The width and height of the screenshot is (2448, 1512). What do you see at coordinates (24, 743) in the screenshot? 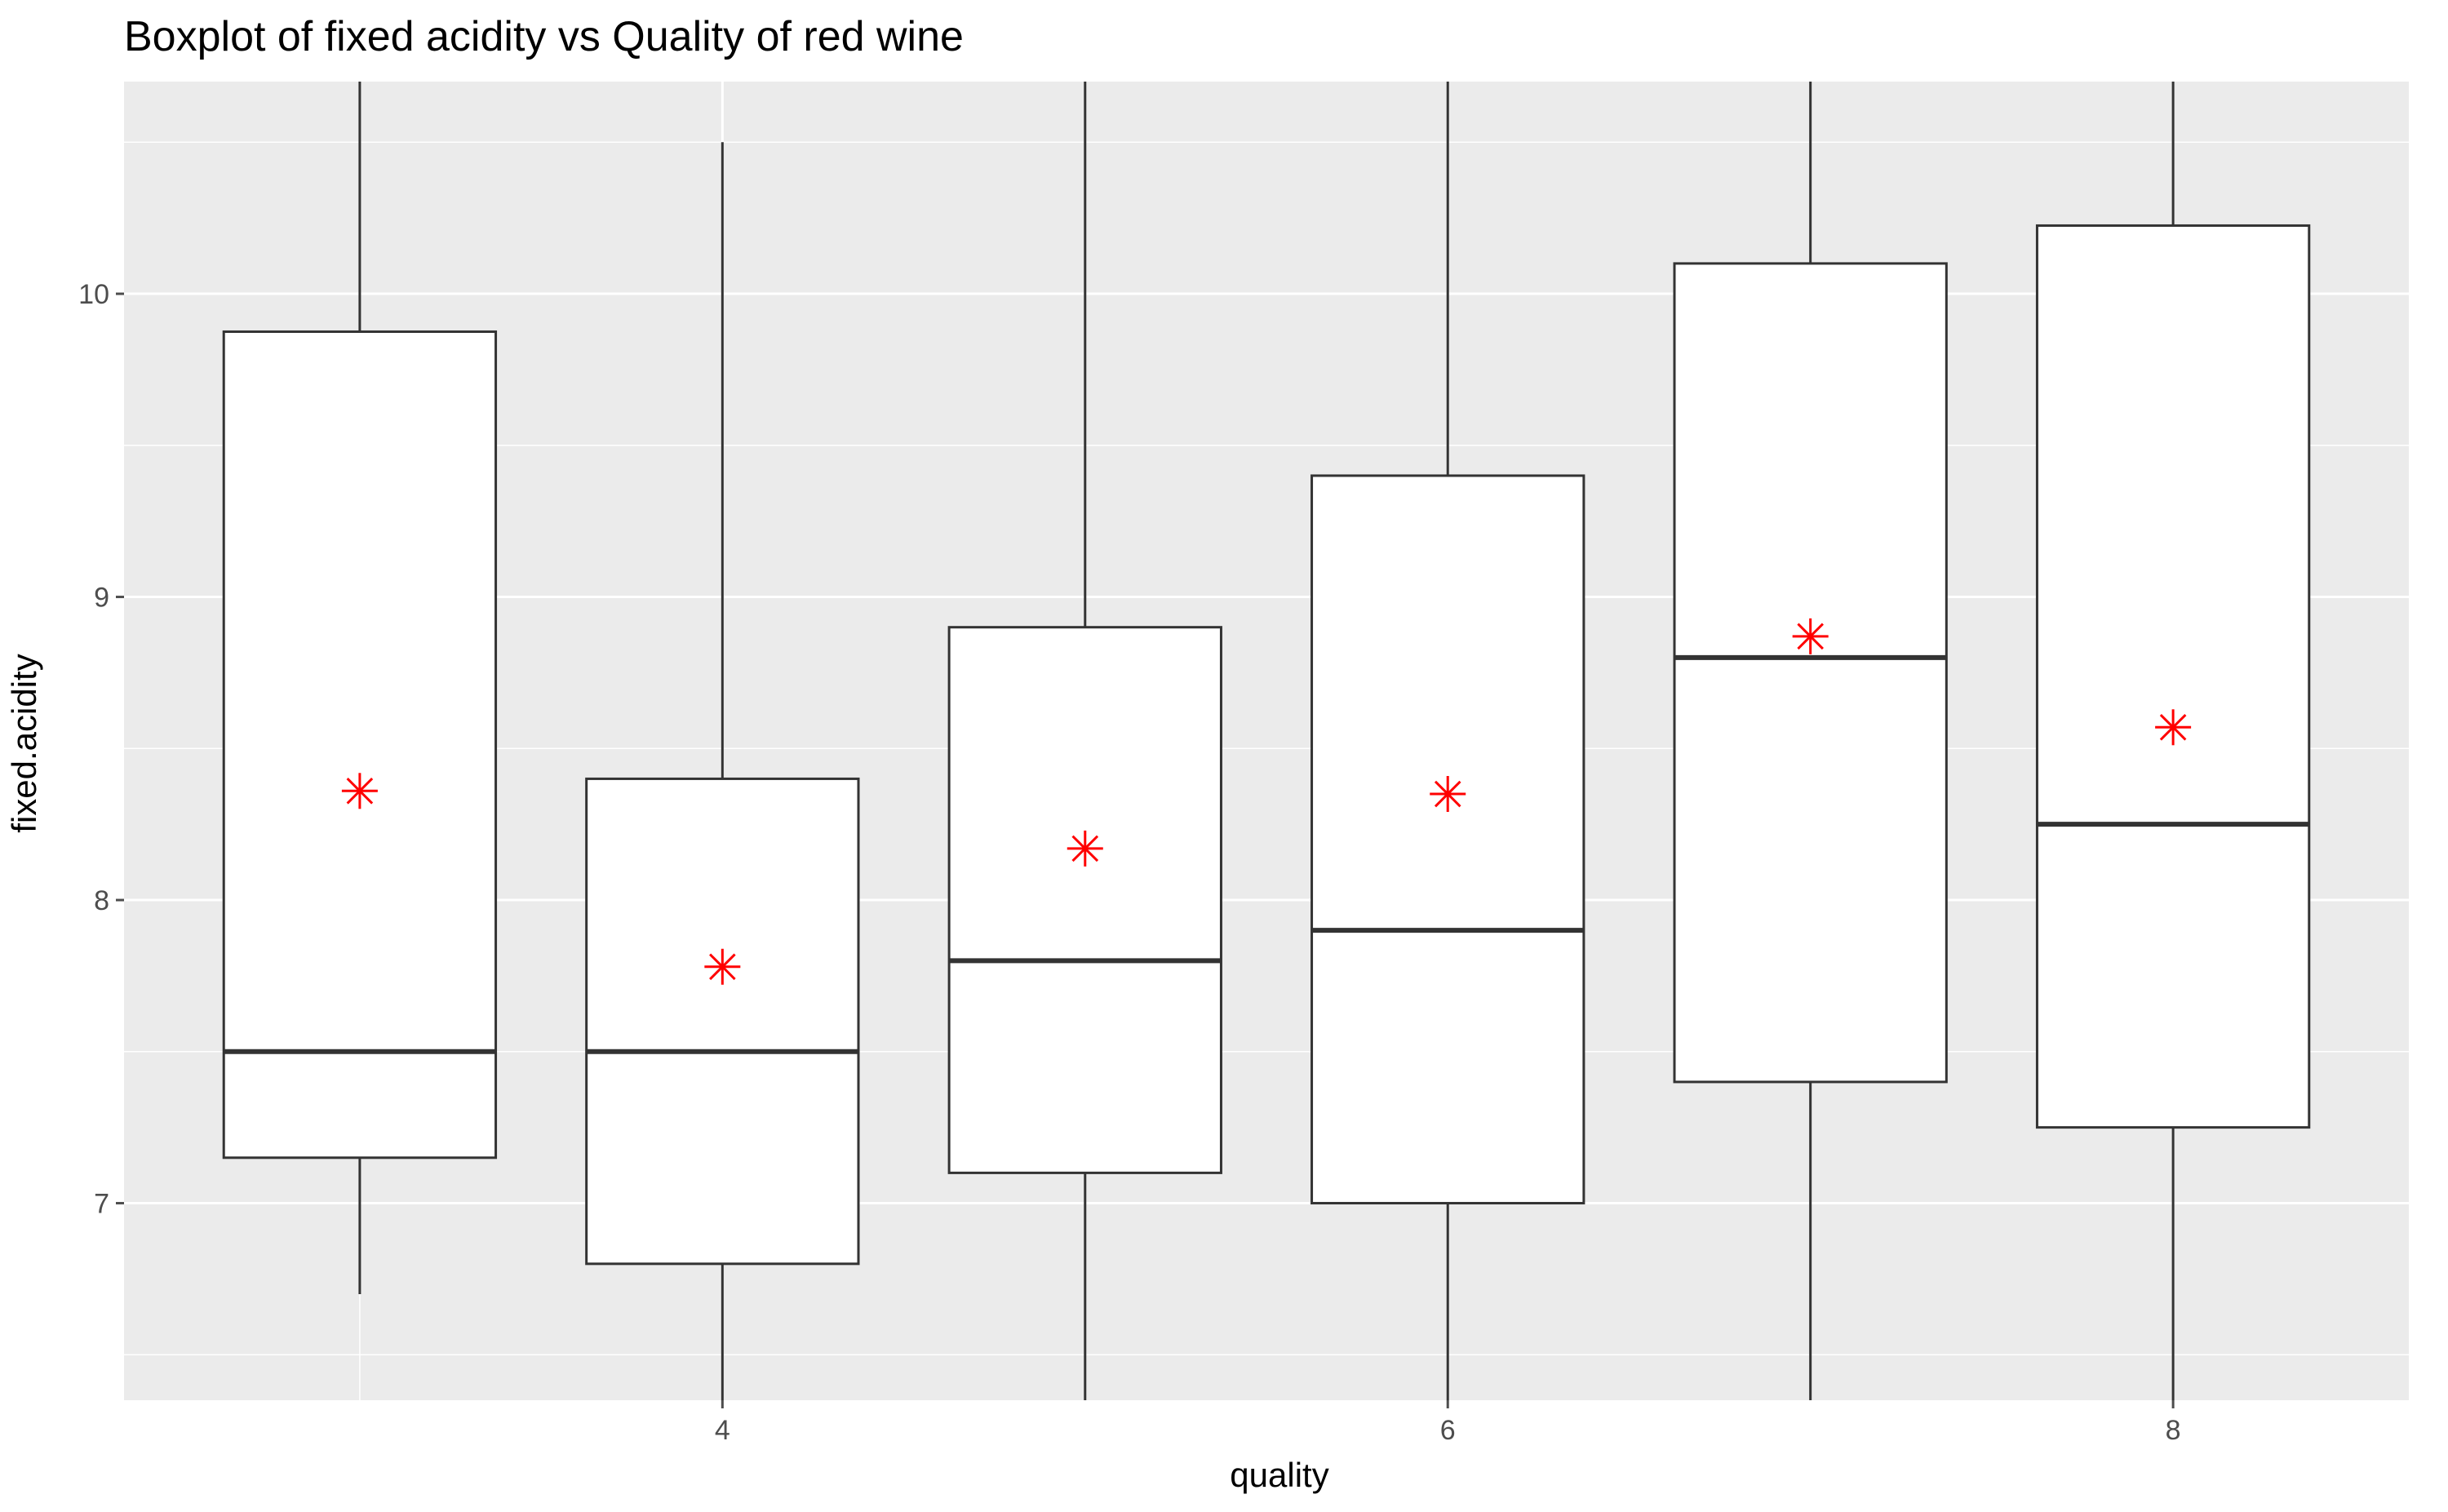
I see `y-axis-title: fixed.acidity` at bounding box center [24, 743].